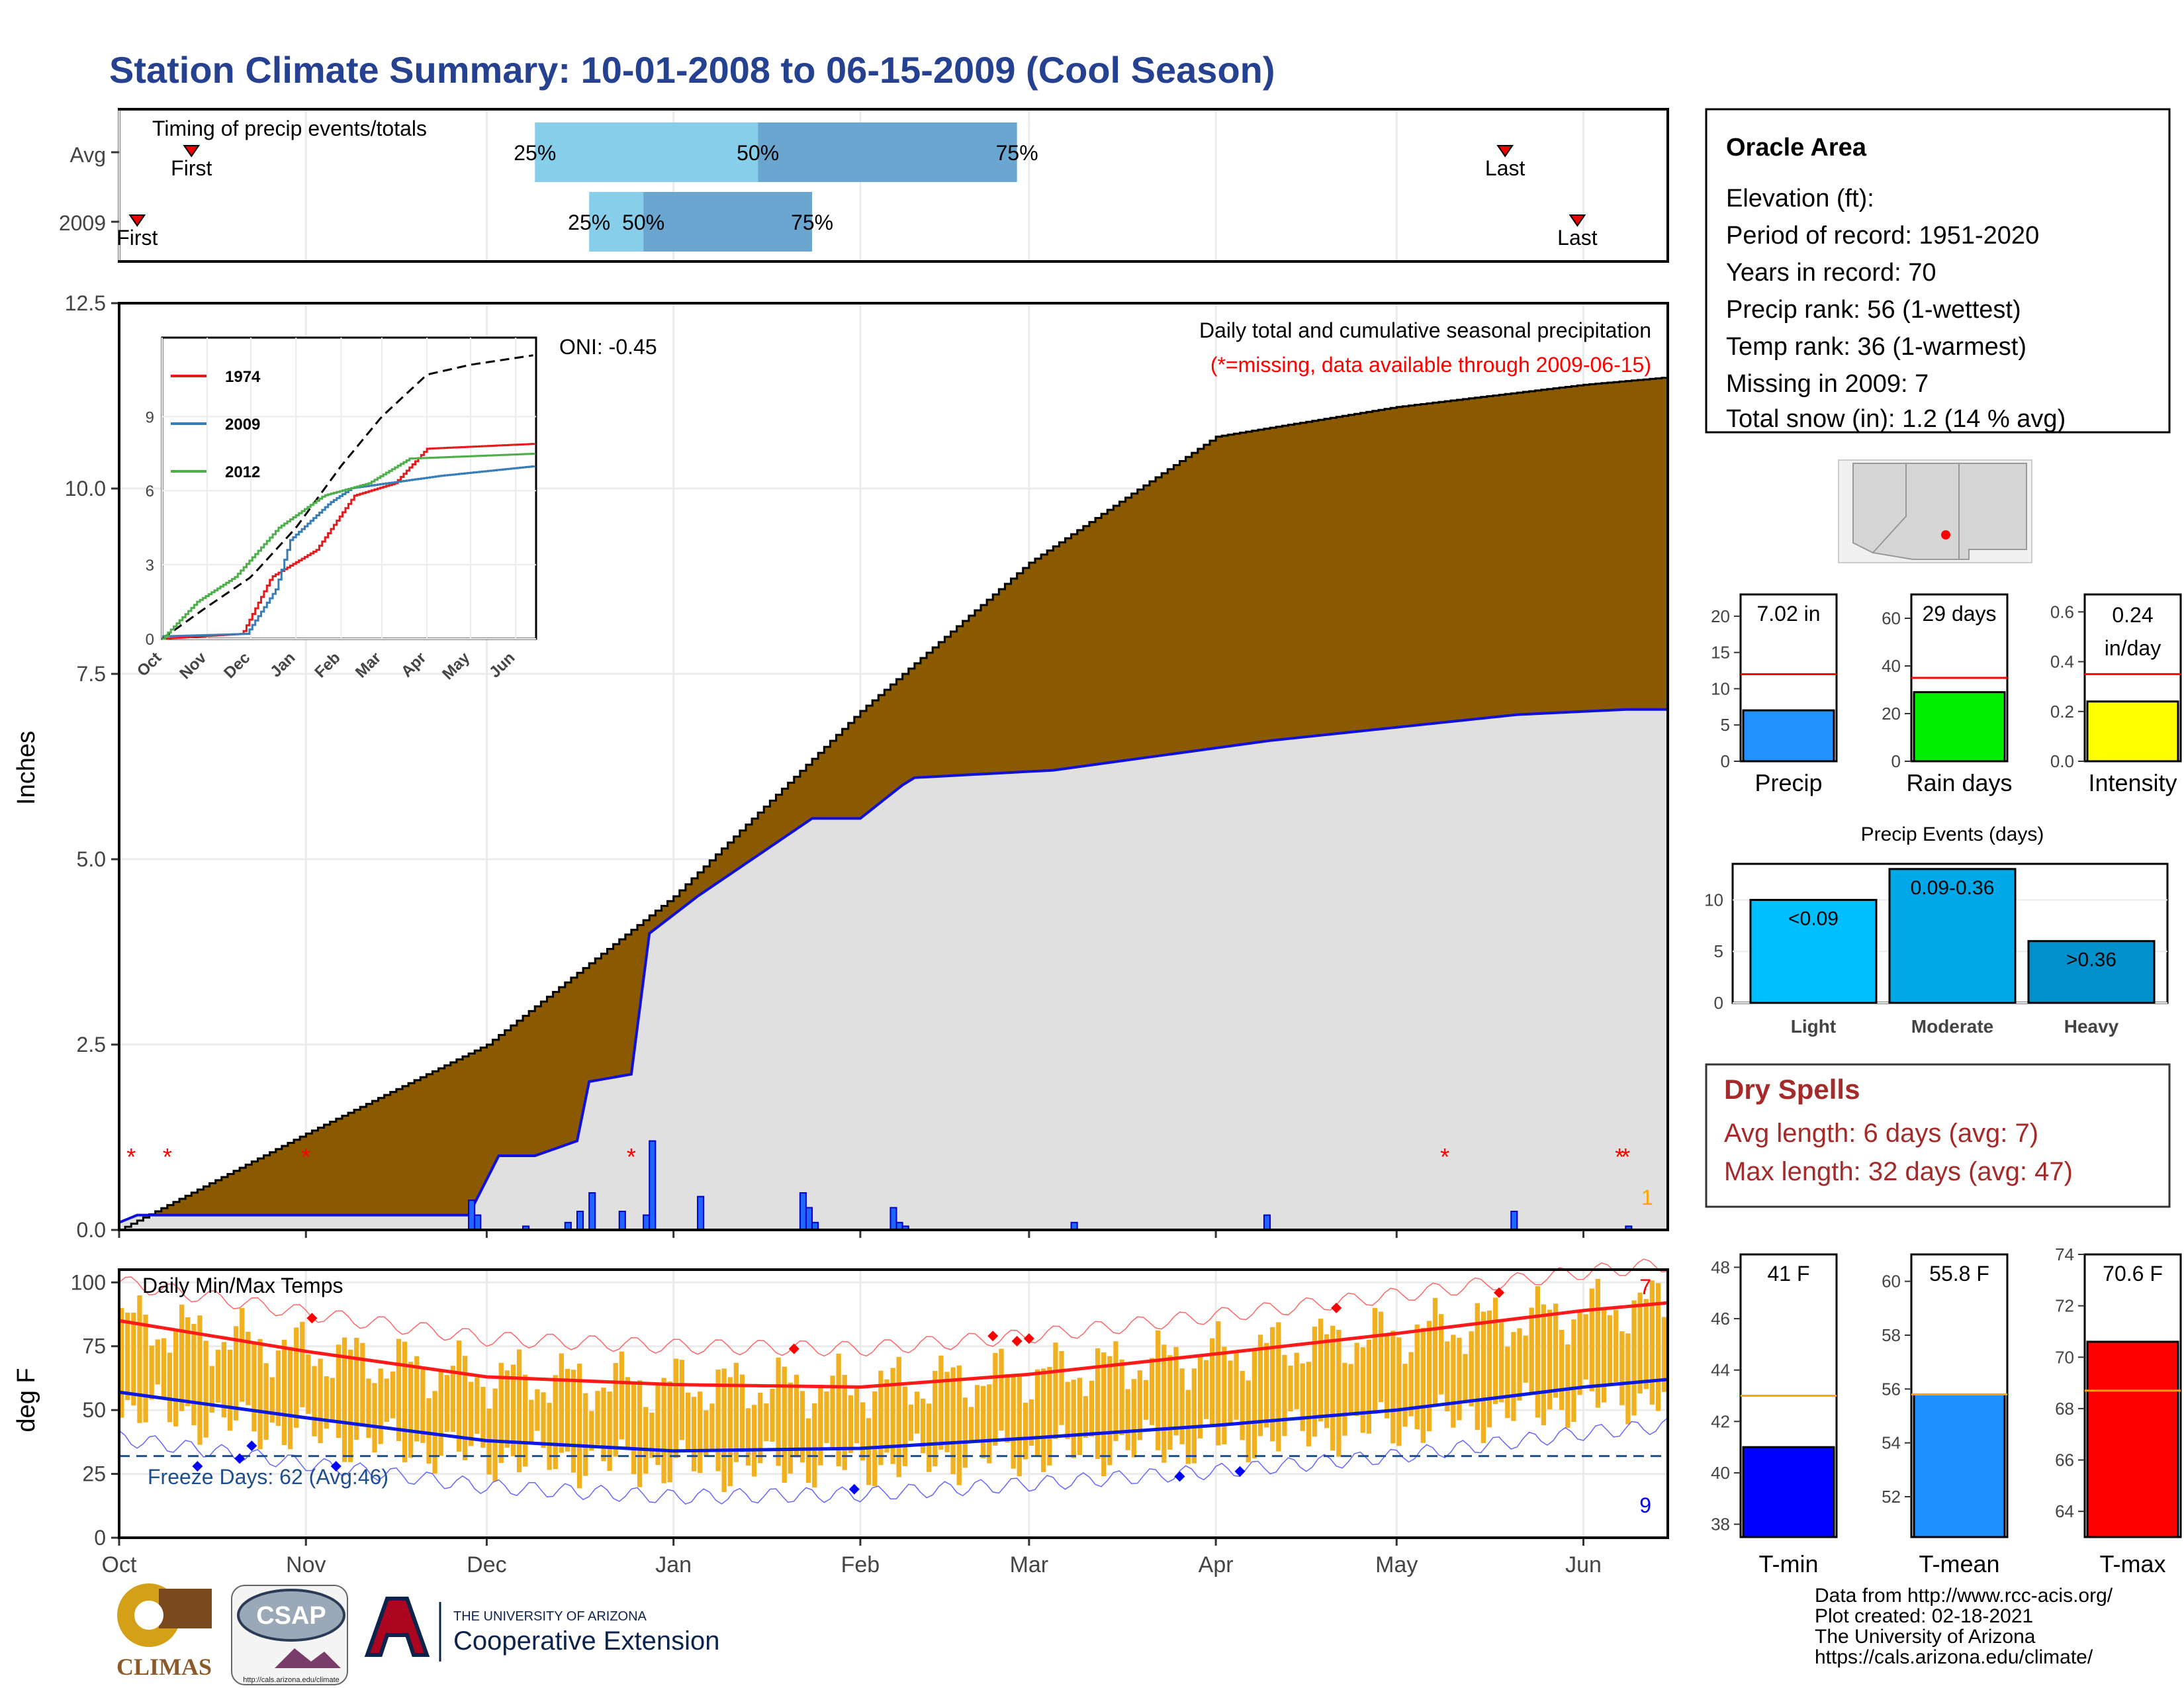 The height and width of the screenshot is (1688, 2184). I want to click on timing-pct-y2009-q25: 25%, so click(589, 222).